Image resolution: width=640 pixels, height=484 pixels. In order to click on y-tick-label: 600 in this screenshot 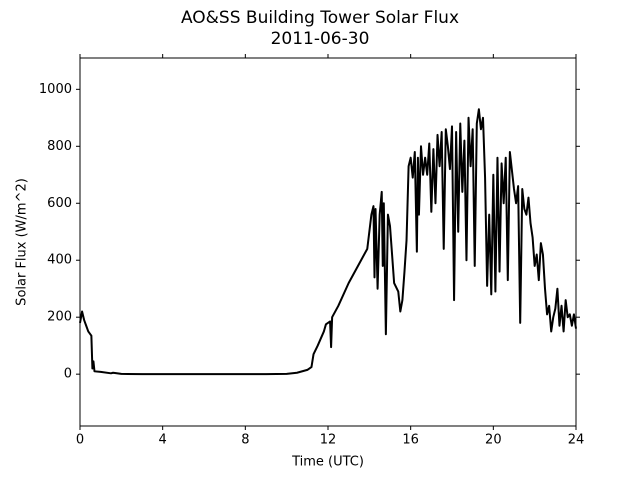, I will do `click(59, 203)`.